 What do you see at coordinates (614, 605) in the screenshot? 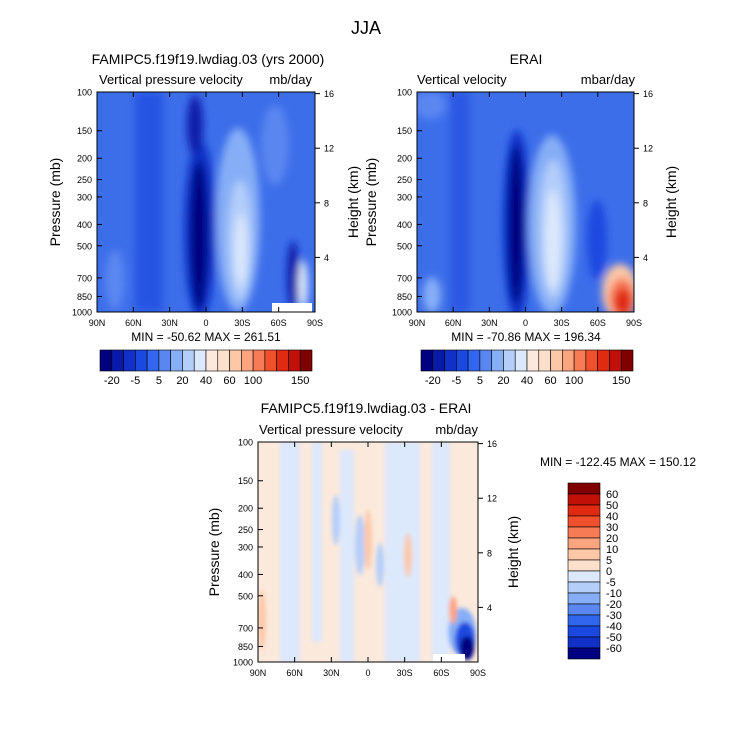
I see `colorbar-label: -20` at bounding box center [614, 605].